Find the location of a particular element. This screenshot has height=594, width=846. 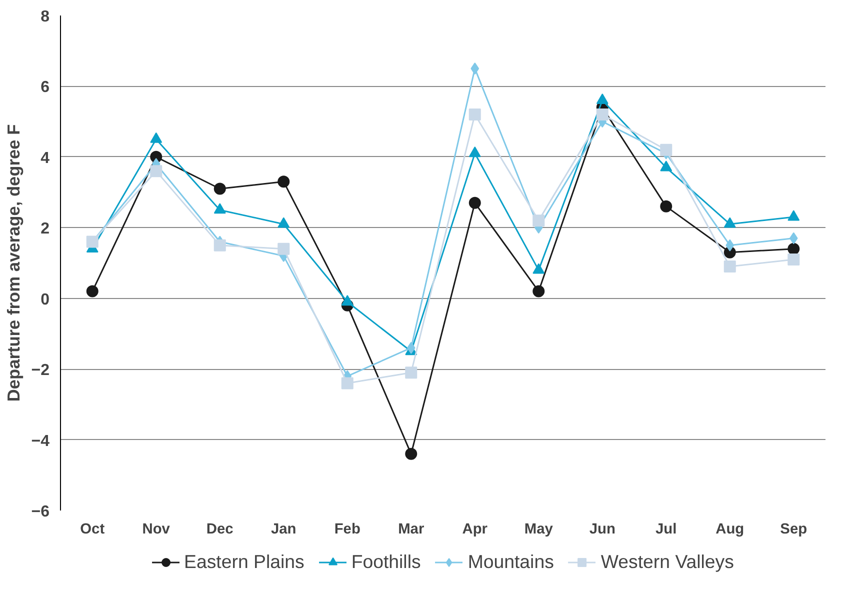

legend-label: Foothills is located at coordinates (386, 562).